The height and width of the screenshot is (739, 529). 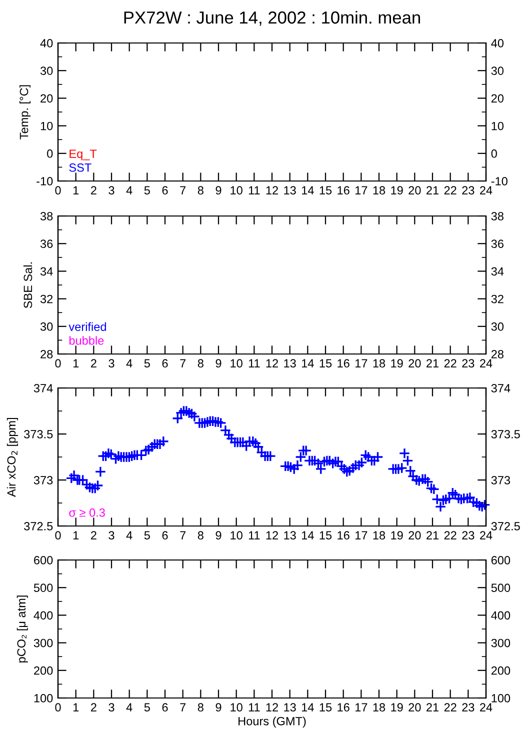 I want to click on y2-tick-label: 500, so click(x=500, y=588).